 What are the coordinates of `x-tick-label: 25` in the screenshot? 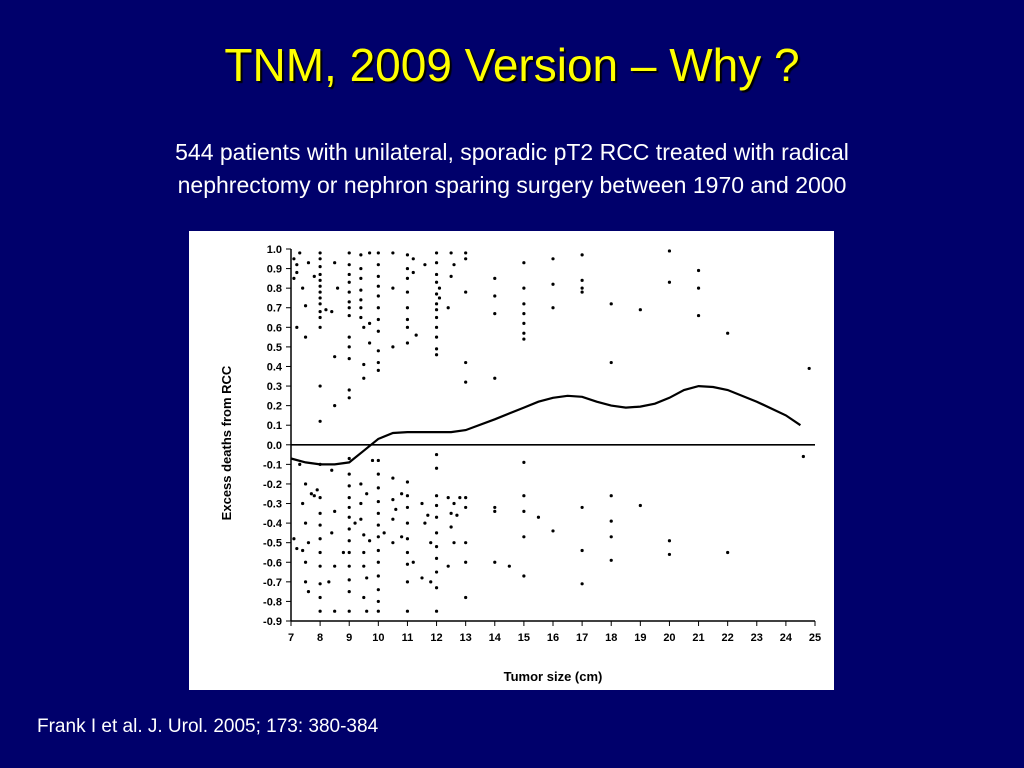 It's located at (815, 638).